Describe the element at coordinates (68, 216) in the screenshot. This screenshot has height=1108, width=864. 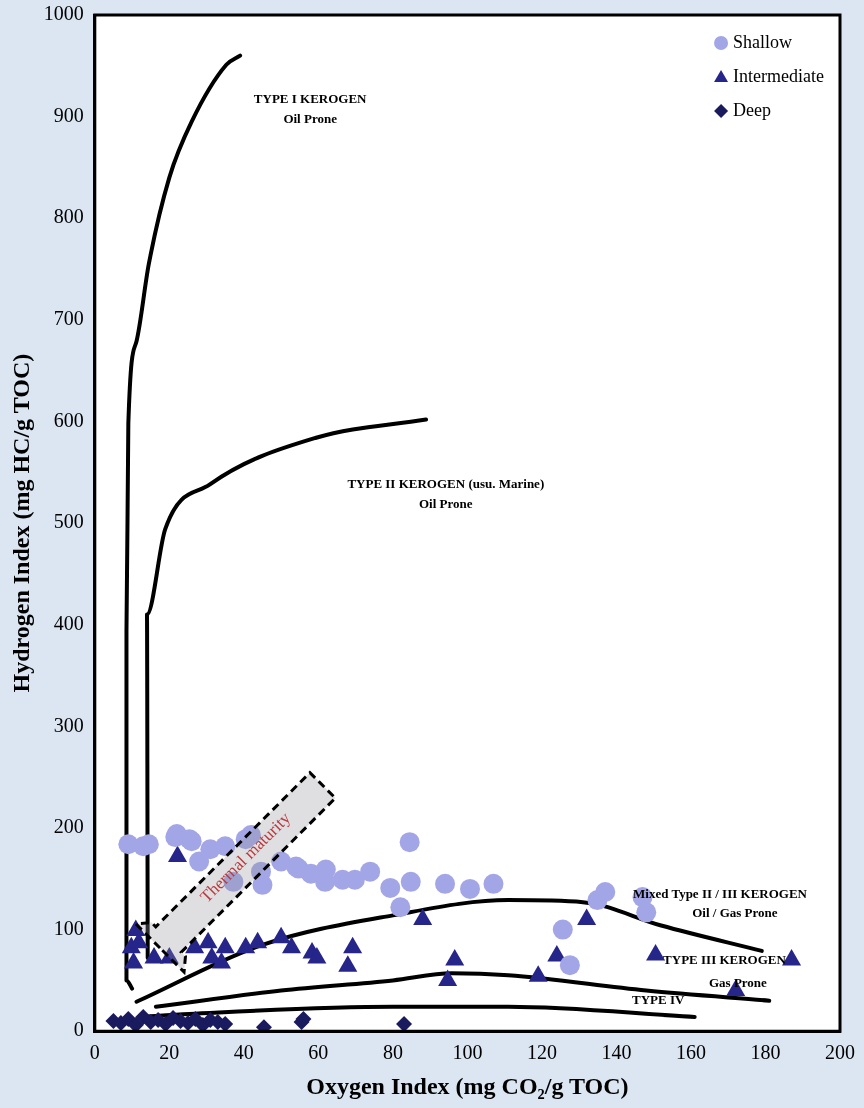
I see `y-tick-label: 800` at that location.